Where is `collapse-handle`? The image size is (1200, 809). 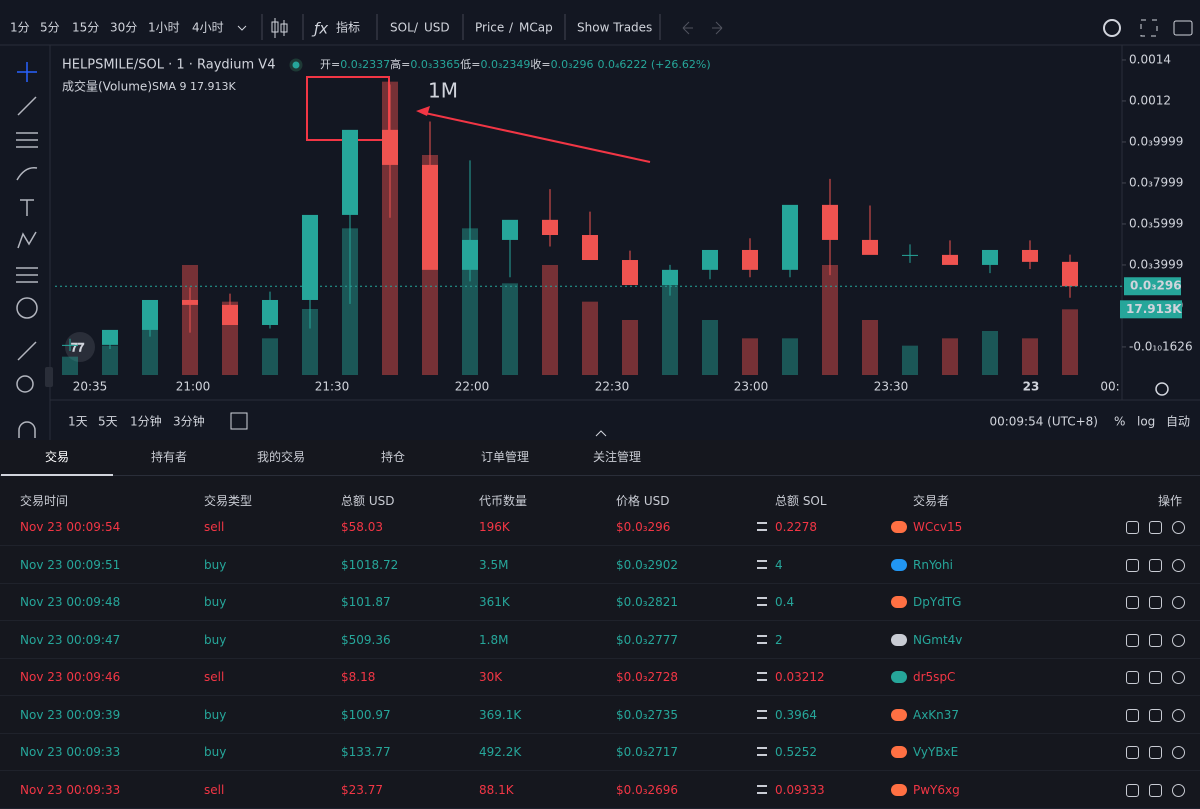 collapse-handle is located at coordinates (49, 377).